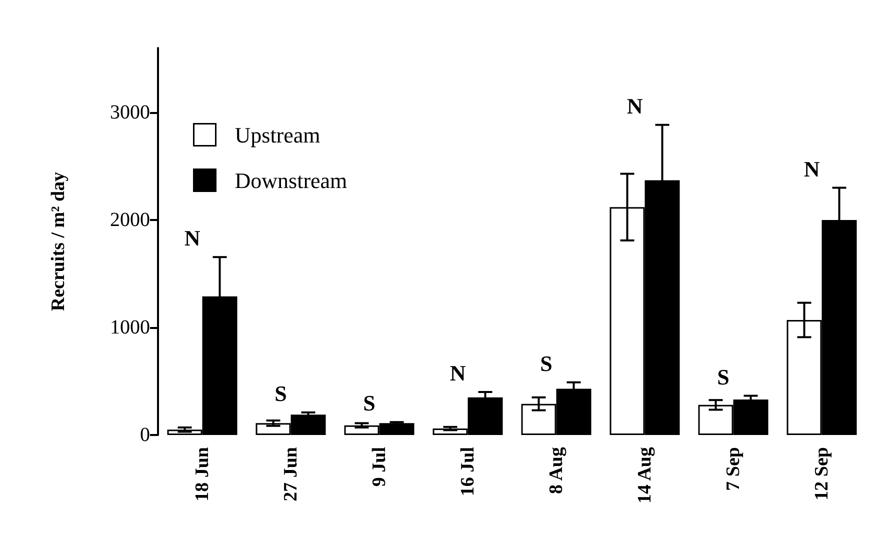 The image size is (880, 557). Describe the element at coordinates (130, 220) in the screenshot. I see `y-tick-label: 2000` at that location.